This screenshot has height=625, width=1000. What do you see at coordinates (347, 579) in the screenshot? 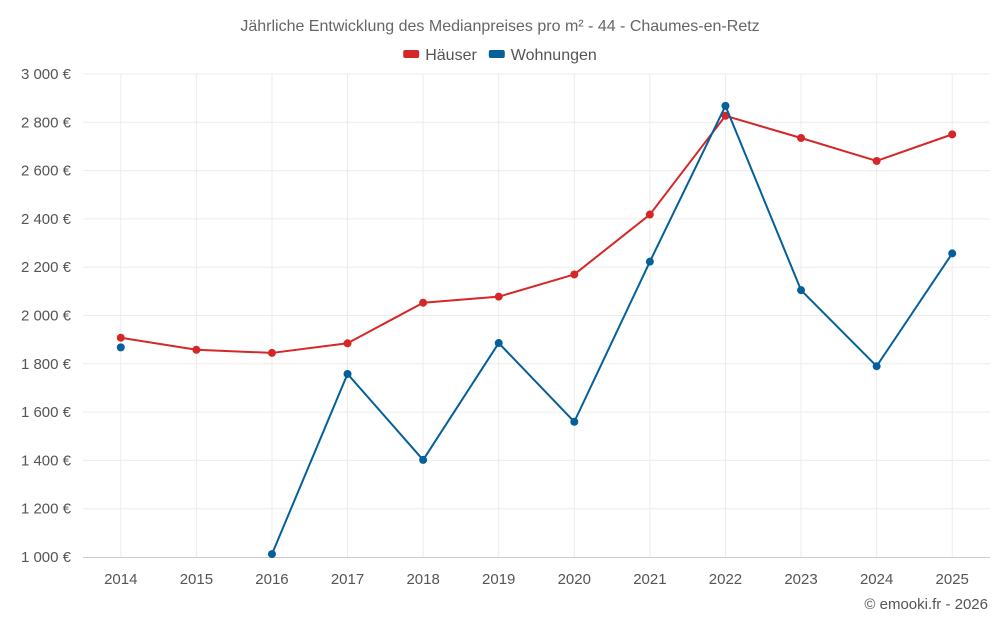
I see `x-tick-label: 2017` at bounding box center [347, 579].